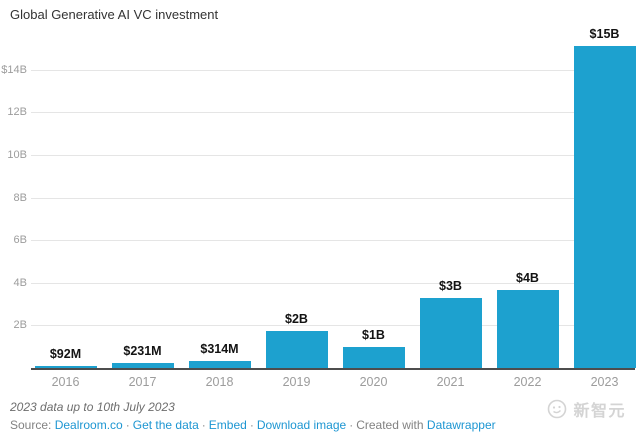  I want to click on created-with-label: Created with, so click(390, 425).